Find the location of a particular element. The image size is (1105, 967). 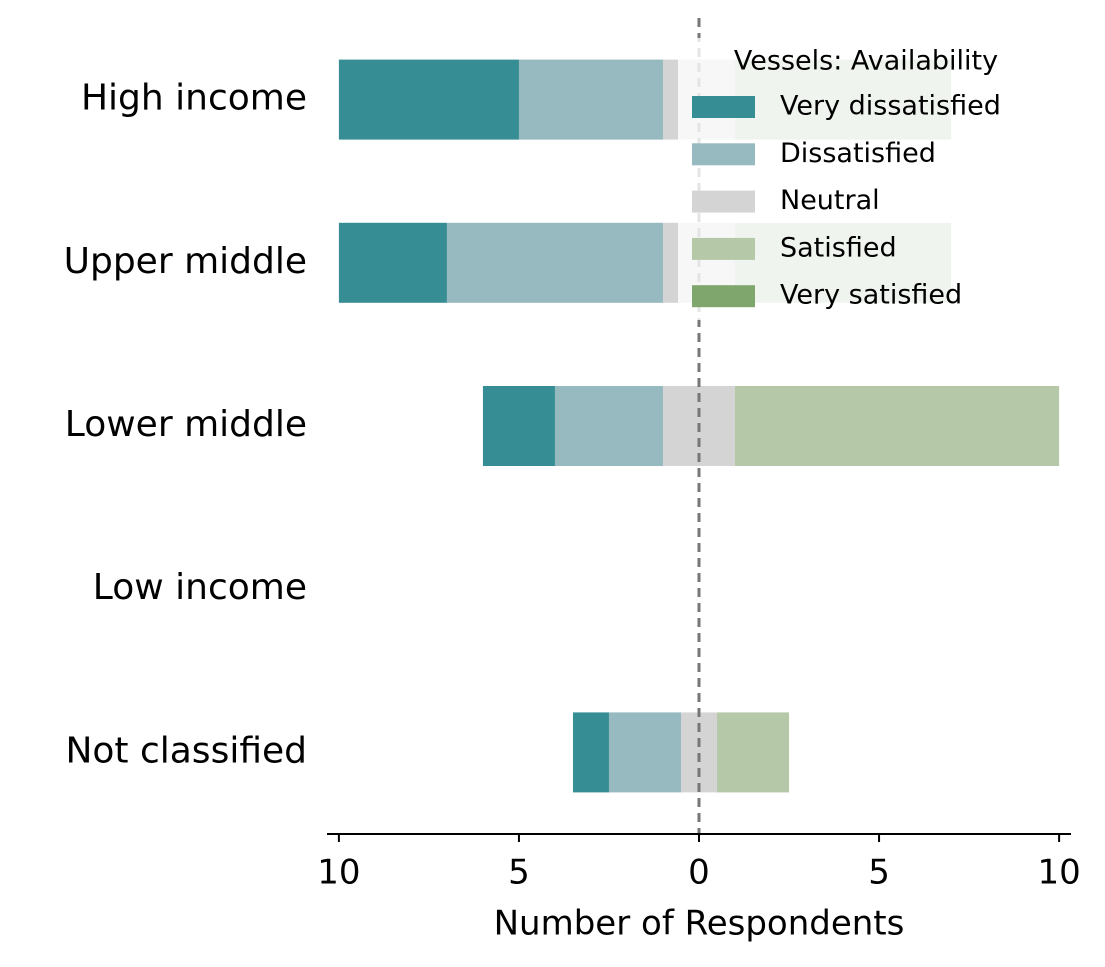

y-tick-label: Upper middle is located at coordinates (185, 261).